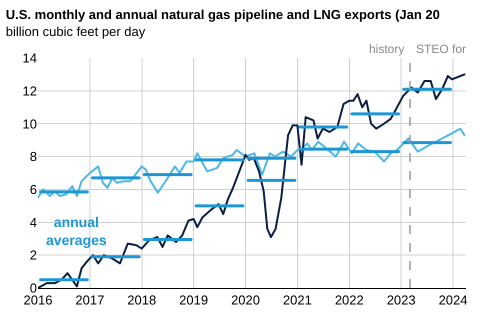 The width and height of the screenshot is (480, 320). I want to click on y-tick-label: 6, so click(33, 189).